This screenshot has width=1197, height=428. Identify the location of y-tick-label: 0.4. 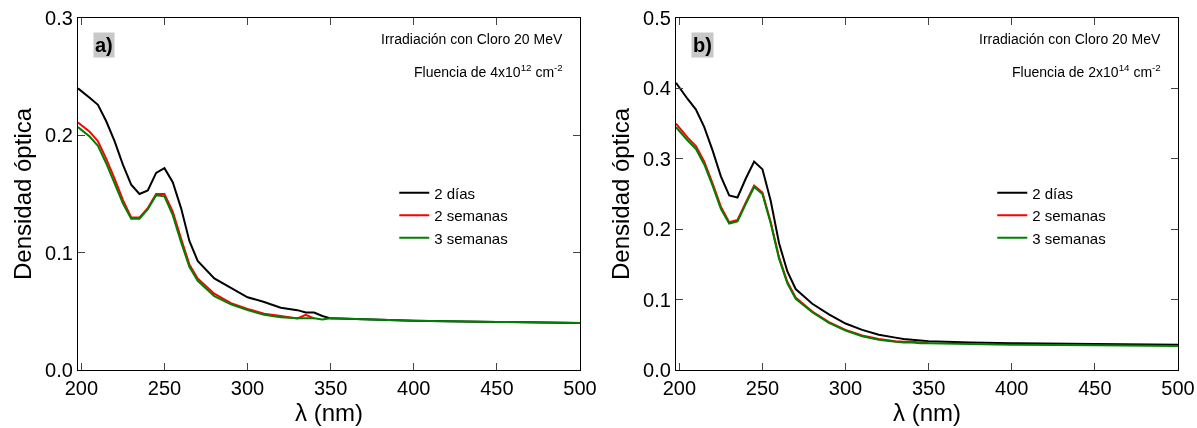
(657, 88).